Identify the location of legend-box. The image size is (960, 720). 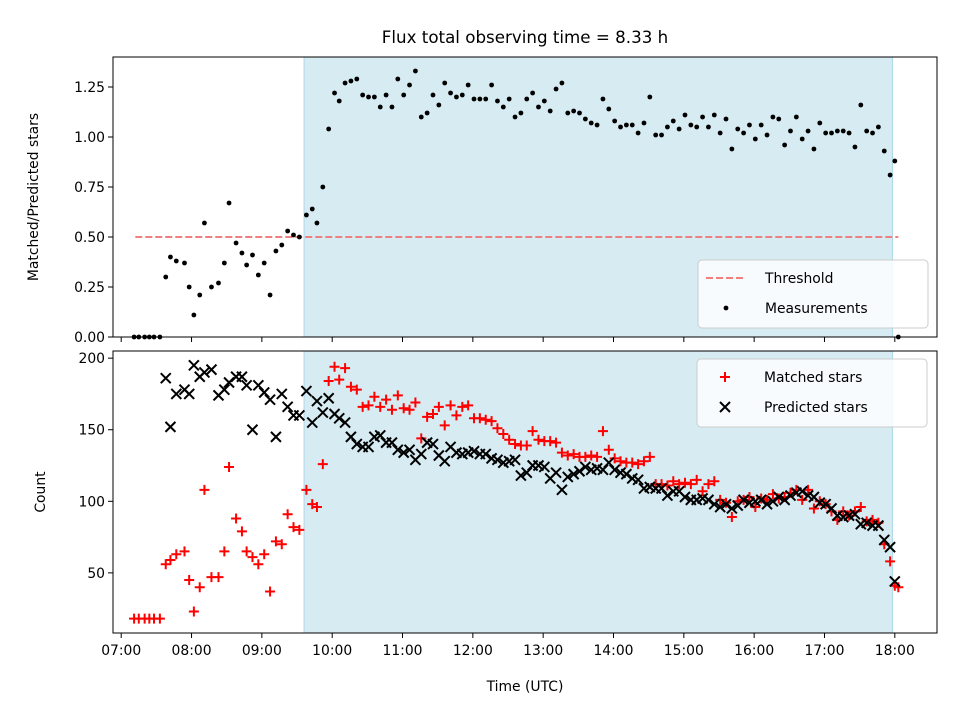
(812, 393).